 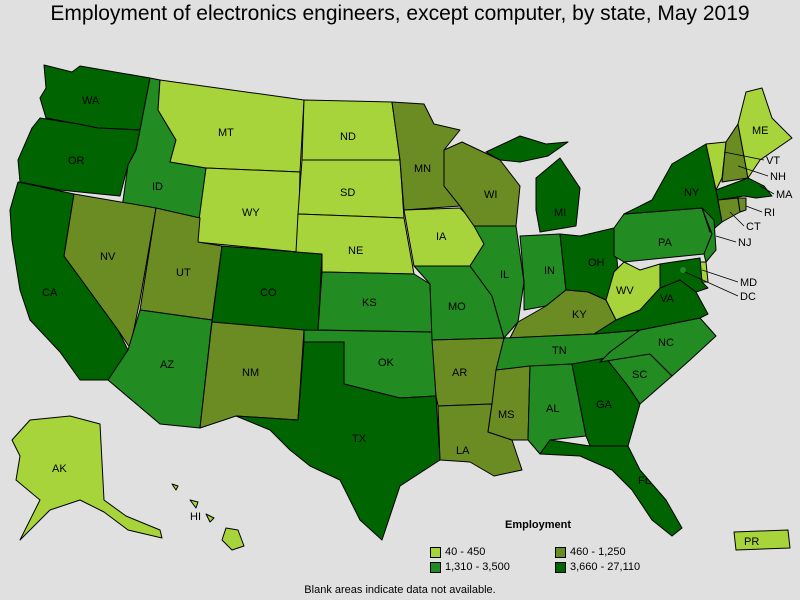 What do you see at coordinates (748, 283) in the screenshot?
I see `label-MD: MD` at bounding box center [748, 283].